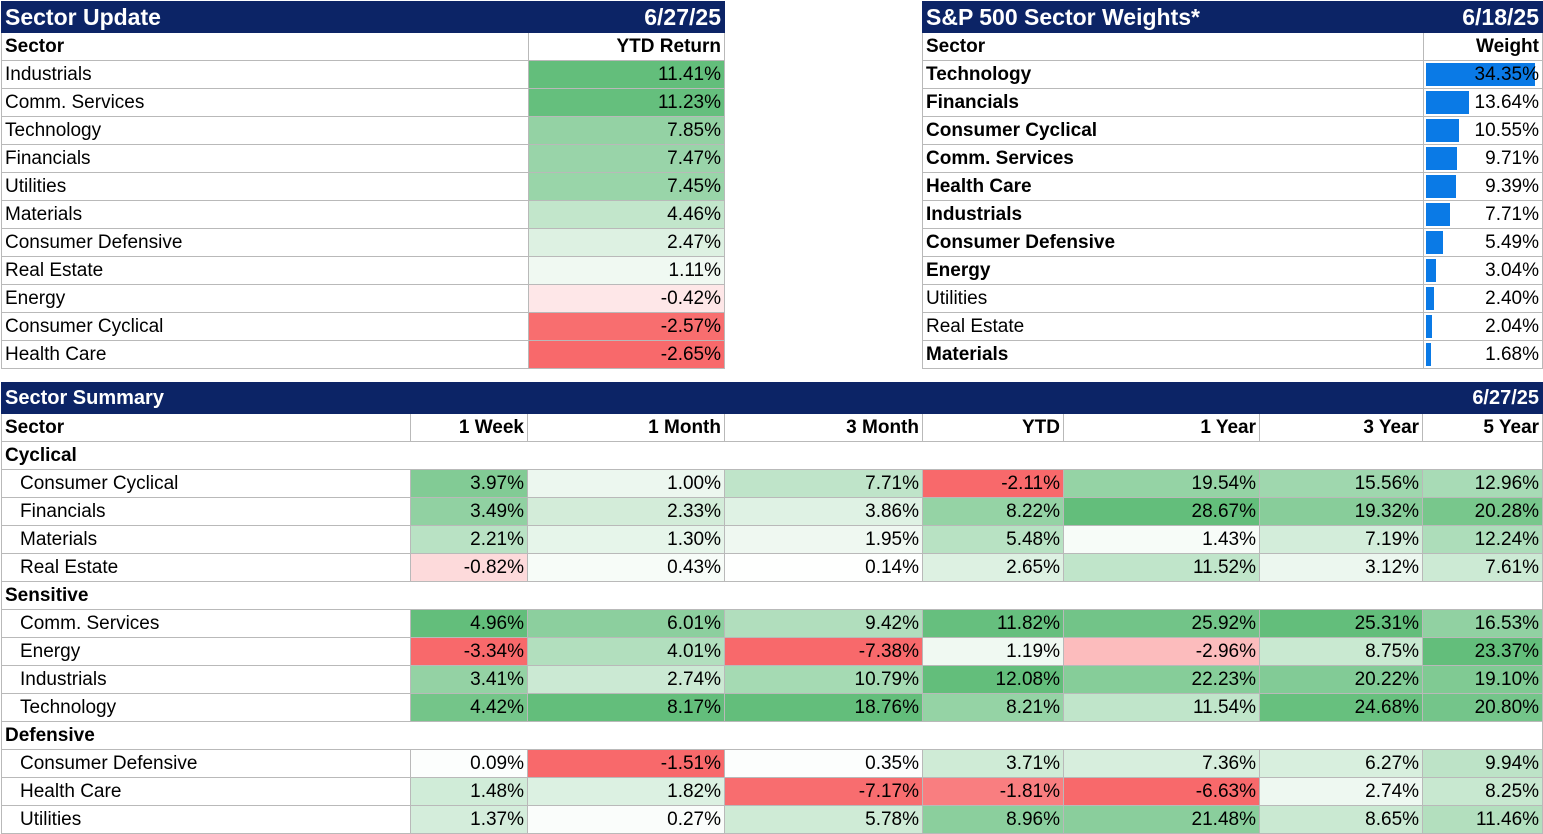  I want to click on return-value: 3.71%, so click(993, 763).